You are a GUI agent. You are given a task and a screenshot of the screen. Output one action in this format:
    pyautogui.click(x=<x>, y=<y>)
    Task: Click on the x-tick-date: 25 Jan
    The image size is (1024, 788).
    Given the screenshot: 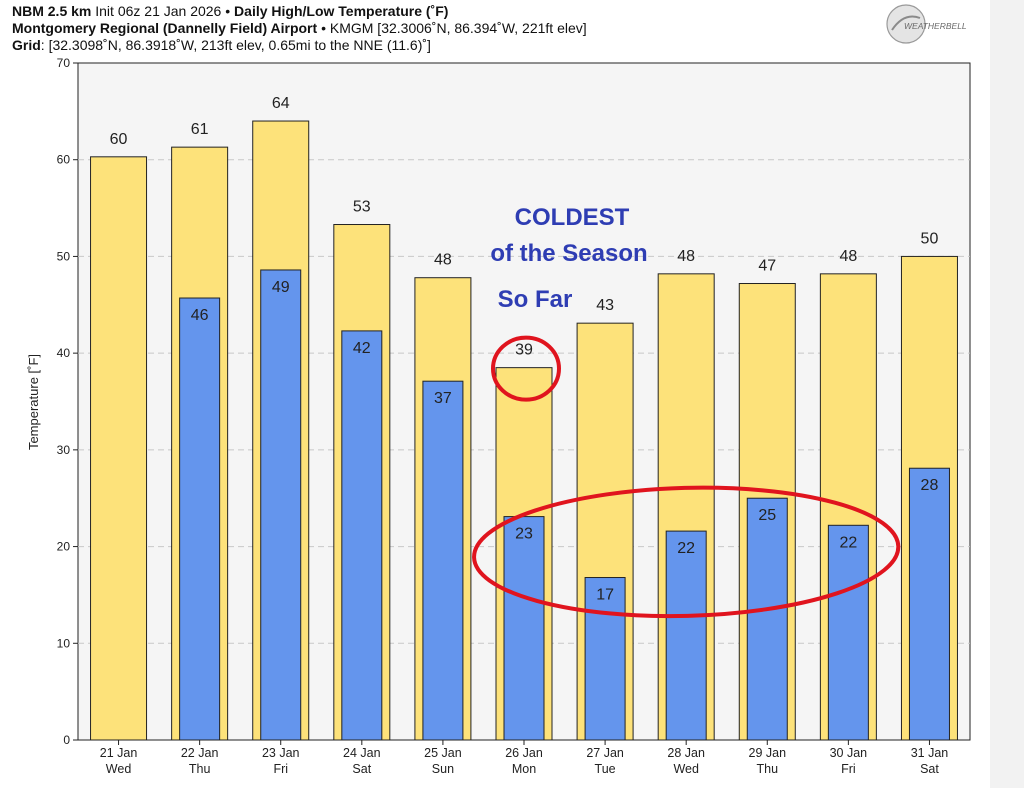 What is the action you would take?
    pyautogui.click(x=443, y=753)
    